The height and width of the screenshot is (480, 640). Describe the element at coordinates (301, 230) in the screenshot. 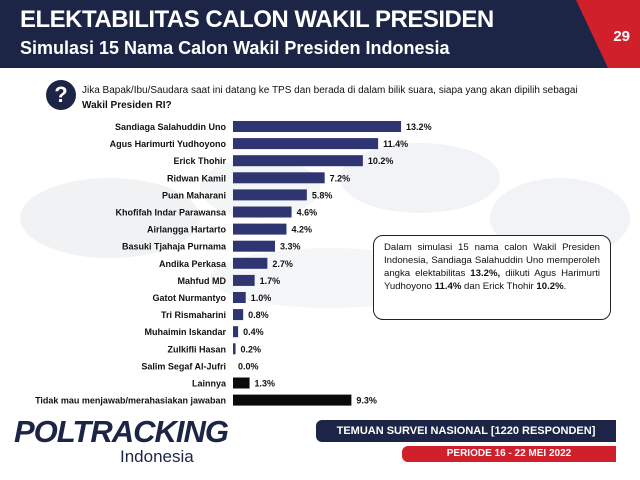

I see `value-label: 4.2%` at that location.